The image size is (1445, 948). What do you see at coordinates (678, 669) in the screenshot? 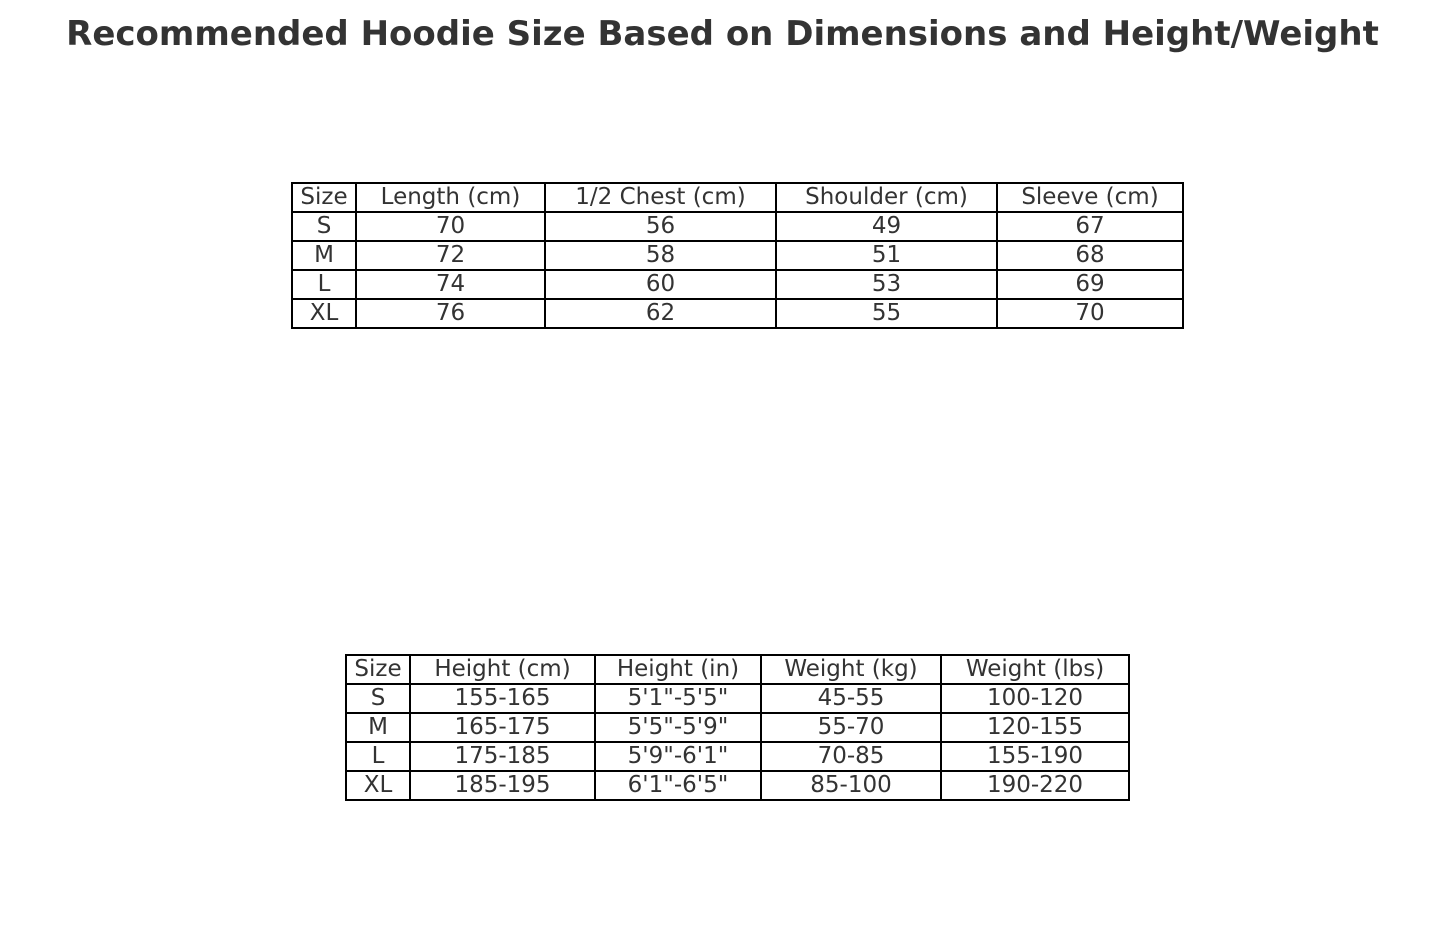
I see `column-header: Height (in)` at bounding box center [678, 669].